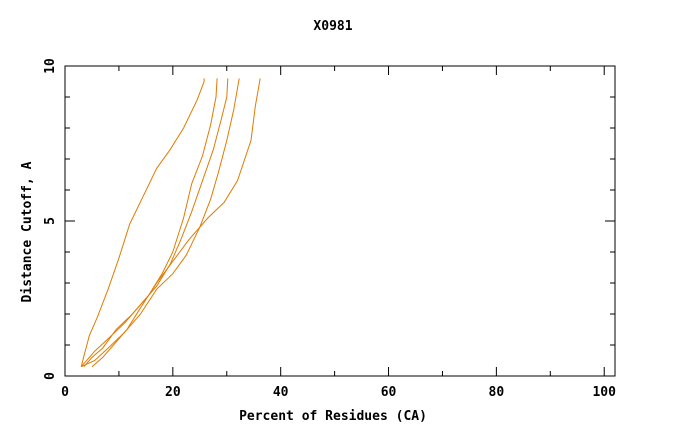 This screenshot has height=440, width=680. I want to click on x-tick-label: 80, so click(497, 392).